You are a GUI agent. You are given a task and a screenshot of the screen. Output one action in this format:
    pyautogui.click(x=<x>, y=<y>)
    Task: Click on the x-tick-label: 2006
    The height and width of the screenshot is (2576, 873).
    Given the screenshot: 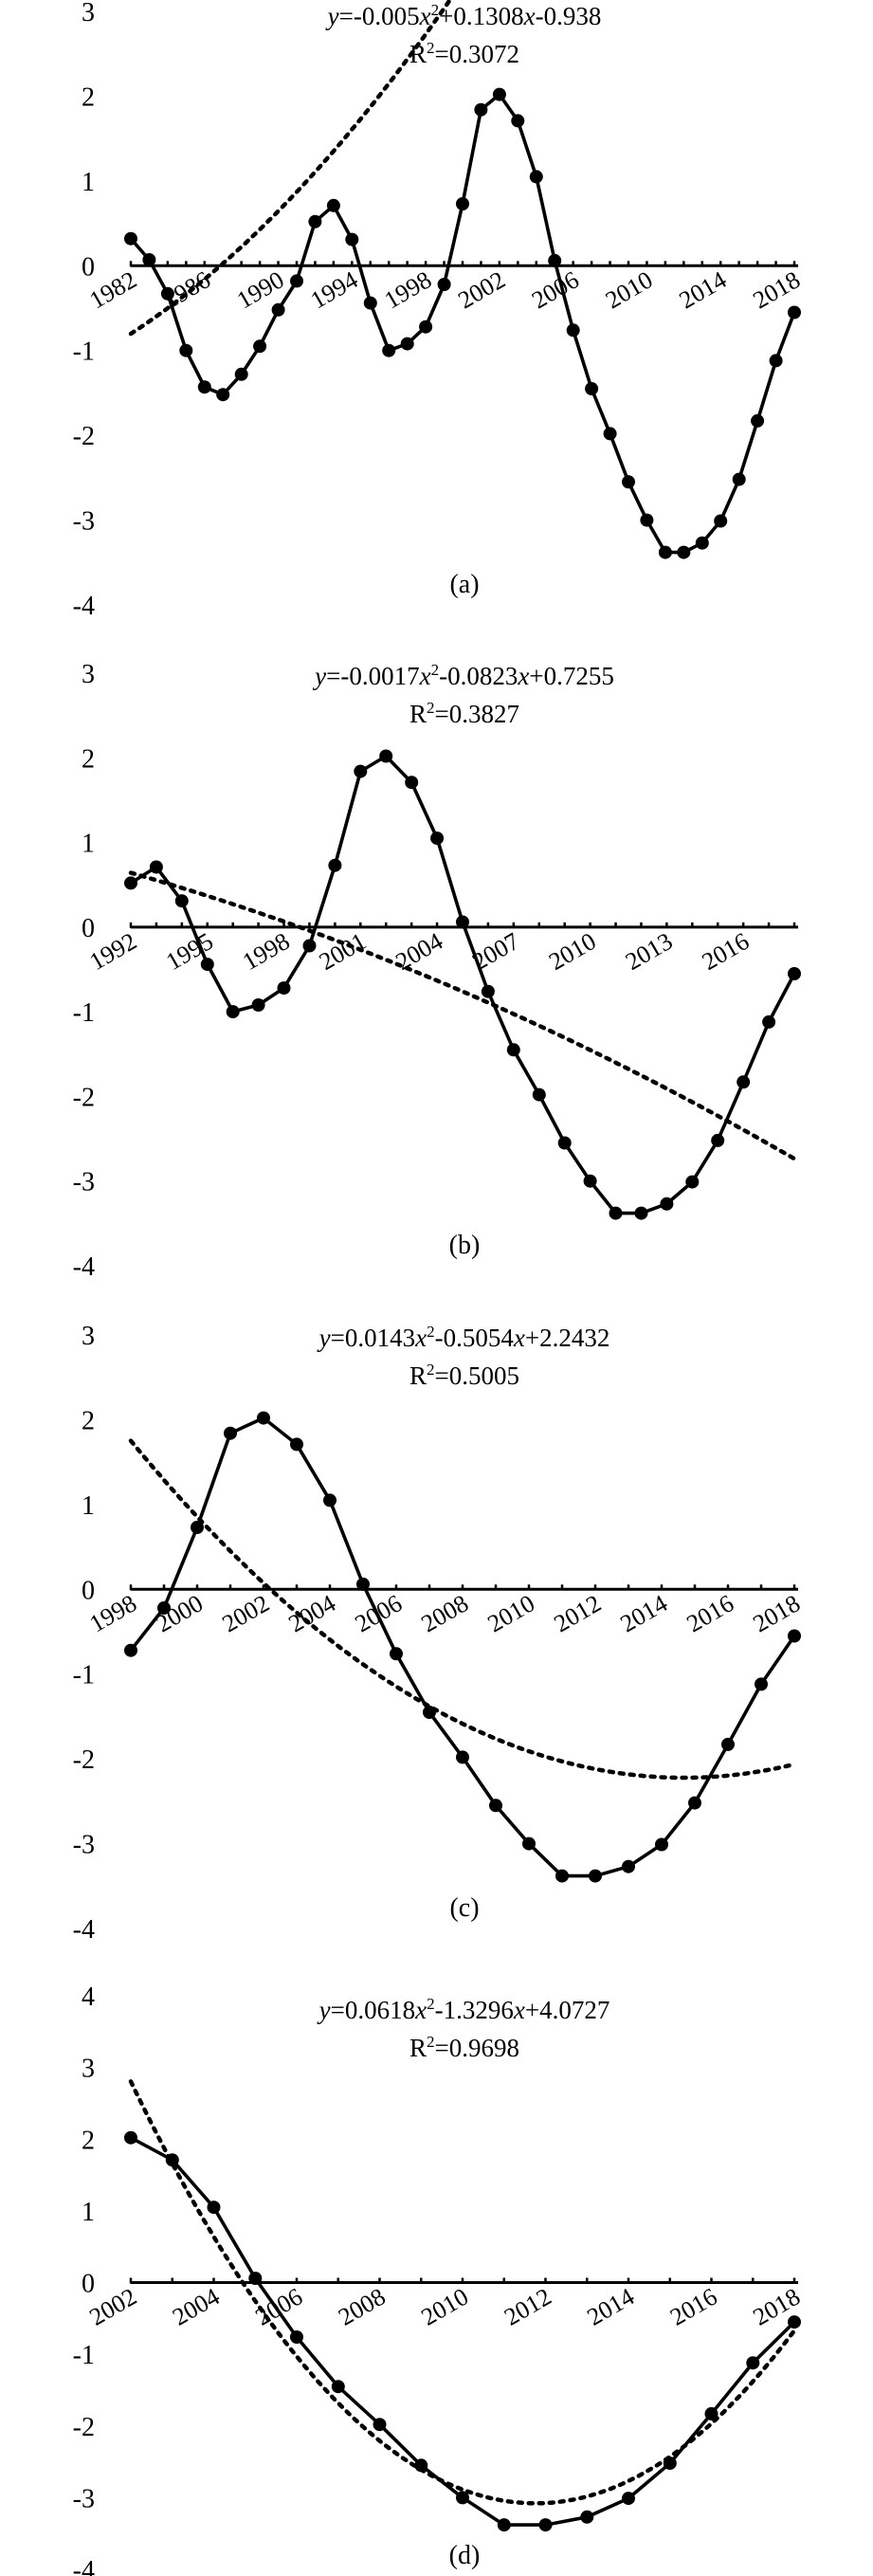 What is the action you would take?
    pyautogui.click(x=555, y=289)
    